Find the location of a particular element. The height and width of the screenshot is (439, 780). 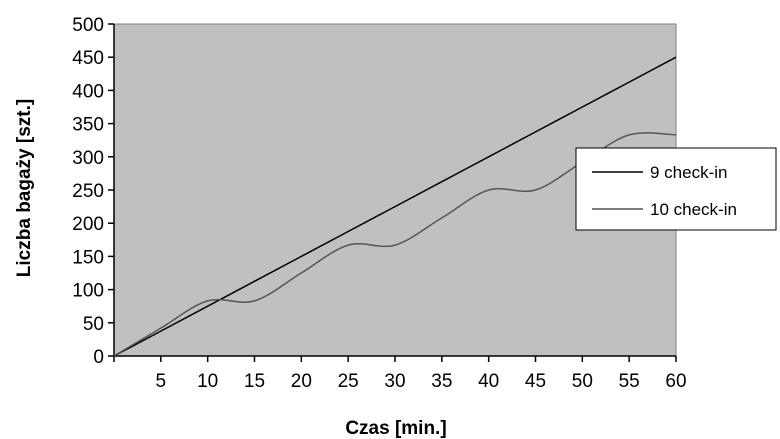

legend-label-10-check-in: 10 check-in is located at coordinates (693, 209).